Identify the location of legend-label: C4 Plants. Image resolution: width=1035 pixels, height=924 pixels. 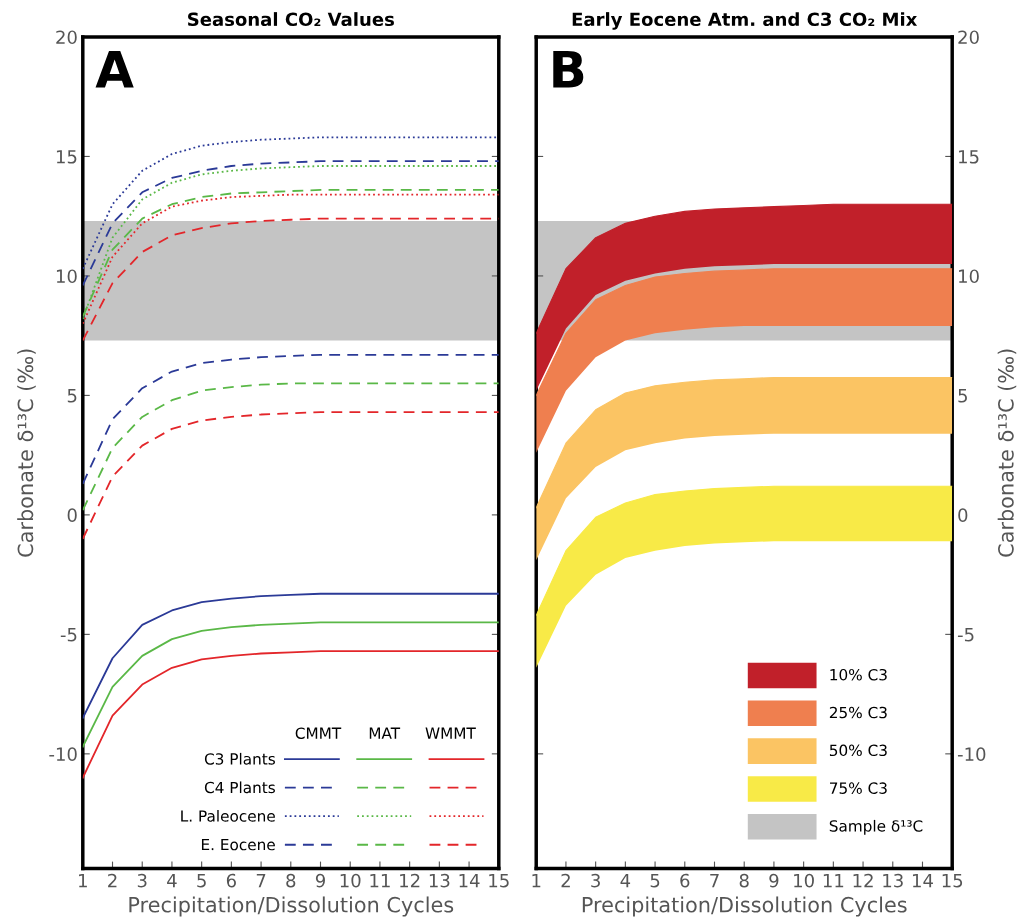
(239, 787).